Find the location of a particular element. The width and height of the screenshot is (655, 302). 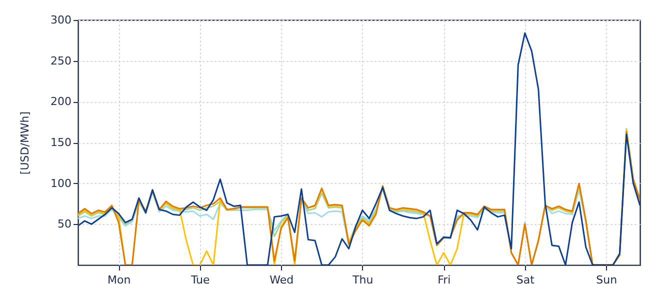

x-tick-label: Tue is located at coordinates (200, 280).